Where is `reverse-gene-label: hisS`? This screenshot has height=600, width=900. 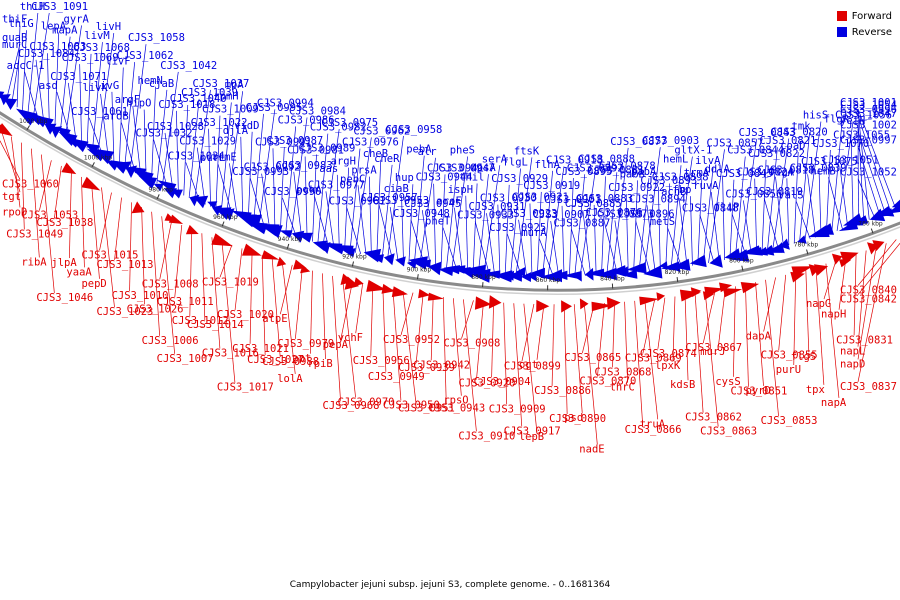 reverse-gene-label: hisS is located at coordinates (815, 116).